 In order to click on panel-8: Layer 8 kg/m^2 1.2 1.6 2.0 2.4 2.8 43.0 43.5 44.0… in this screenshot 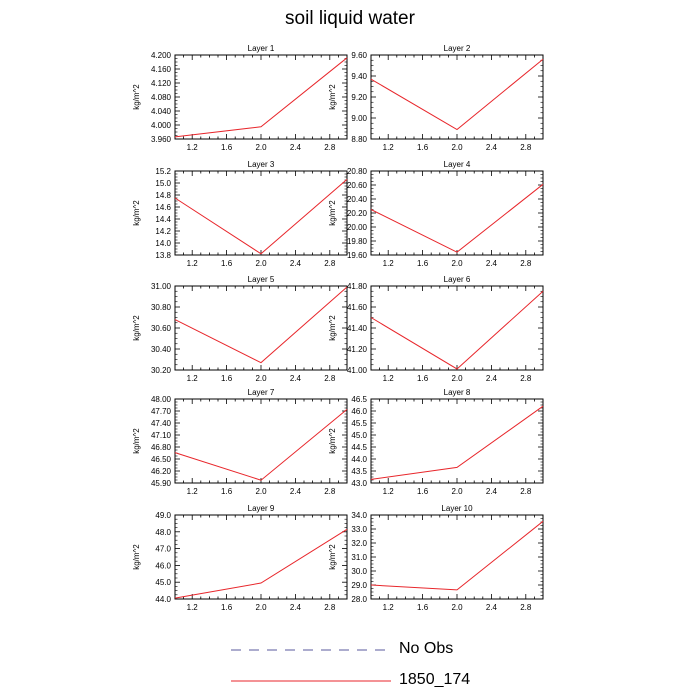, I will do `click(436, 442)`.